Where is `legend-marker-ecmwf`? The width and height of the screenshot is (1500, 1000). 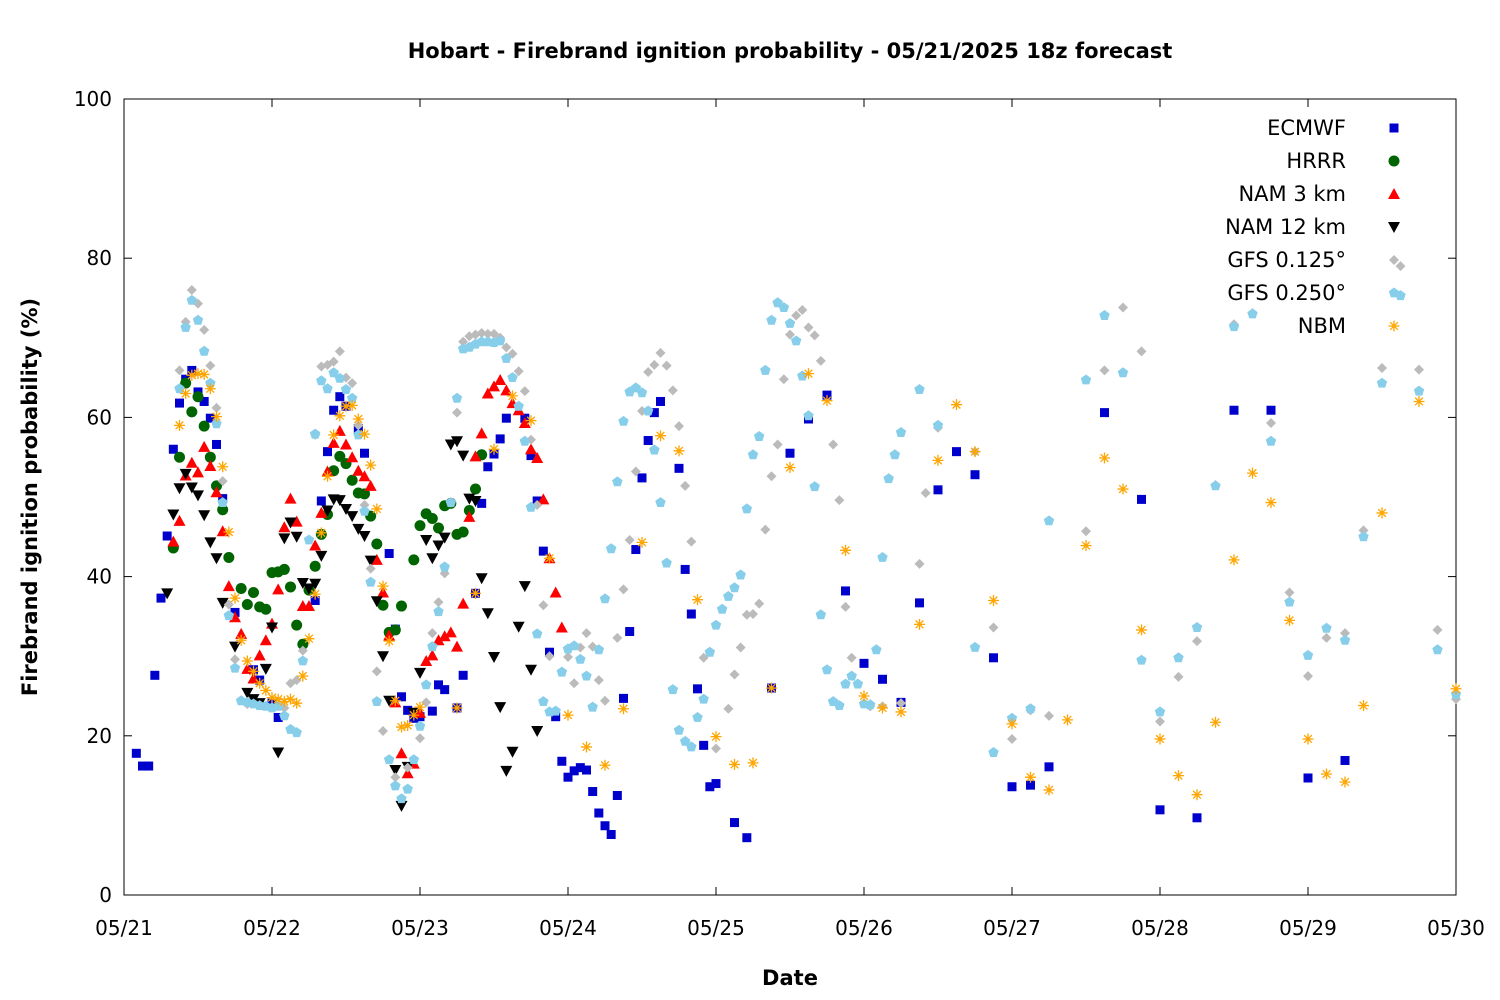
legend-marker-ecmwf is located at coordinates (1394, 128).